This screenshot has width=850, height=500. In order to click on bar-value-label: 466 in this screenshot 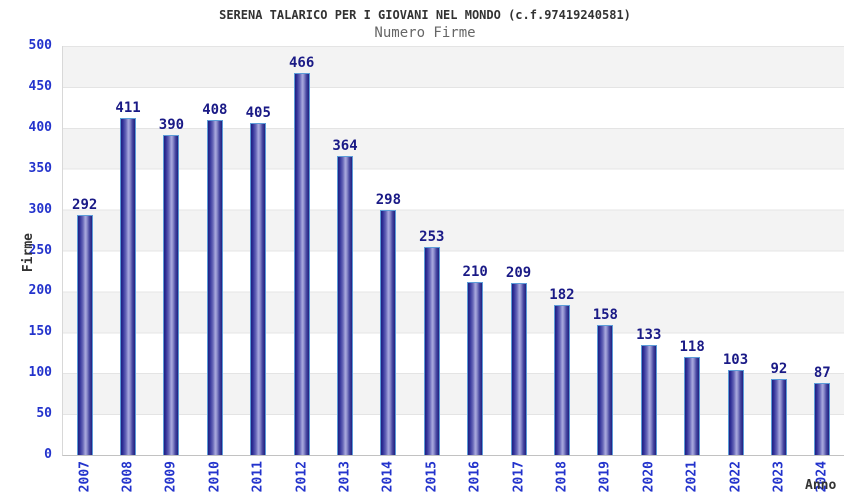, I will do `click(301, 62)`.